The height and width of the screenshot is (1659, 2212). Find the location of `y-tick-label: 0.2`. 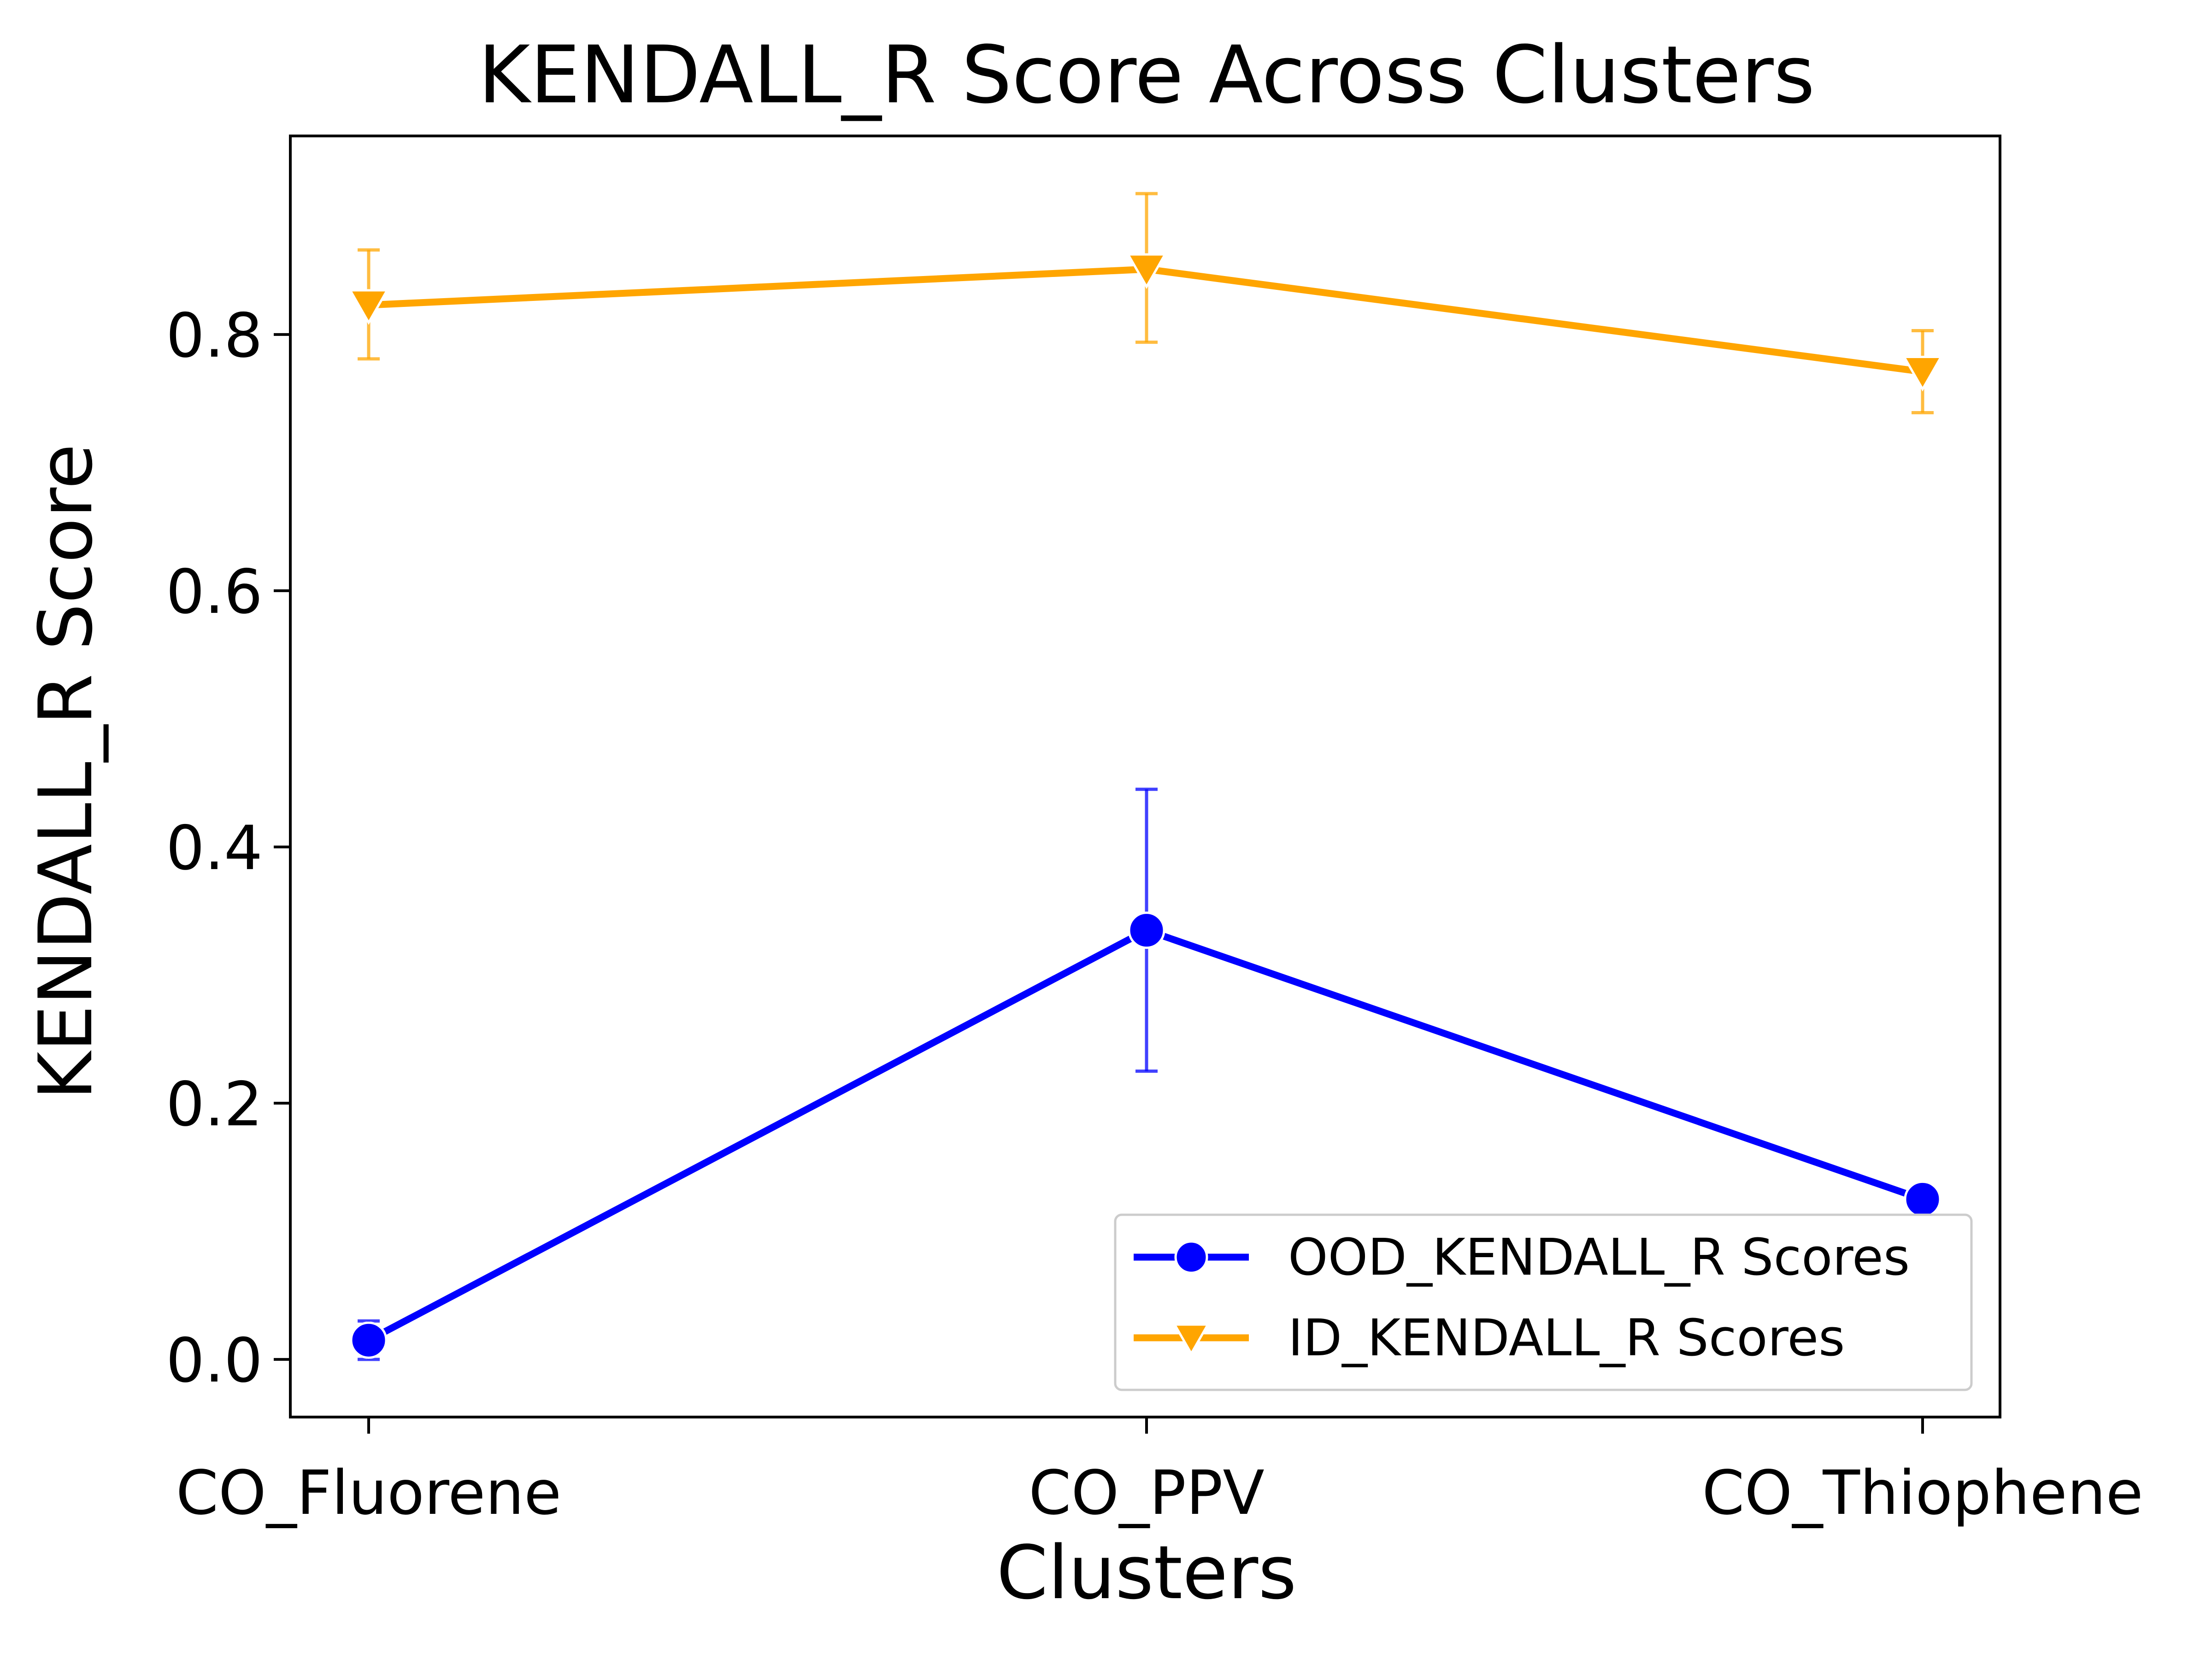

y-tick-label: 0.2 is located at coordinates (214, 1104).